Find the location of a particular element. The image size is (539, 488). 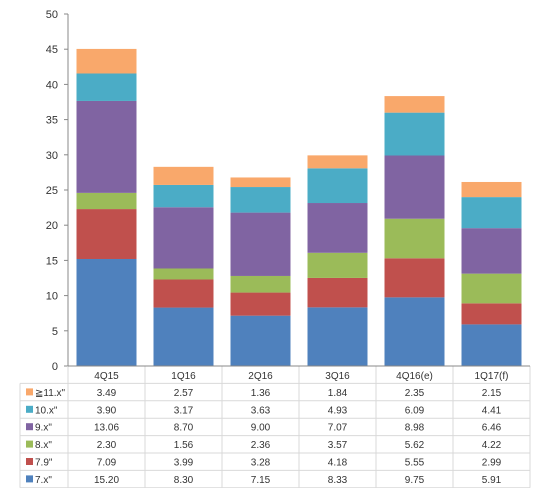

table-cell: 1.84 is located at coordinates (338, 393).